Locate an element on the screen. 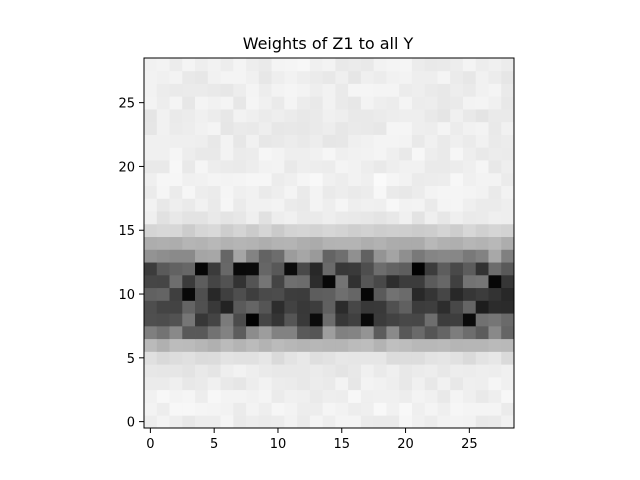 The width and height of the screenshot is (640, 480). y-tick-label: 0 is located at coordinates (131, 423).